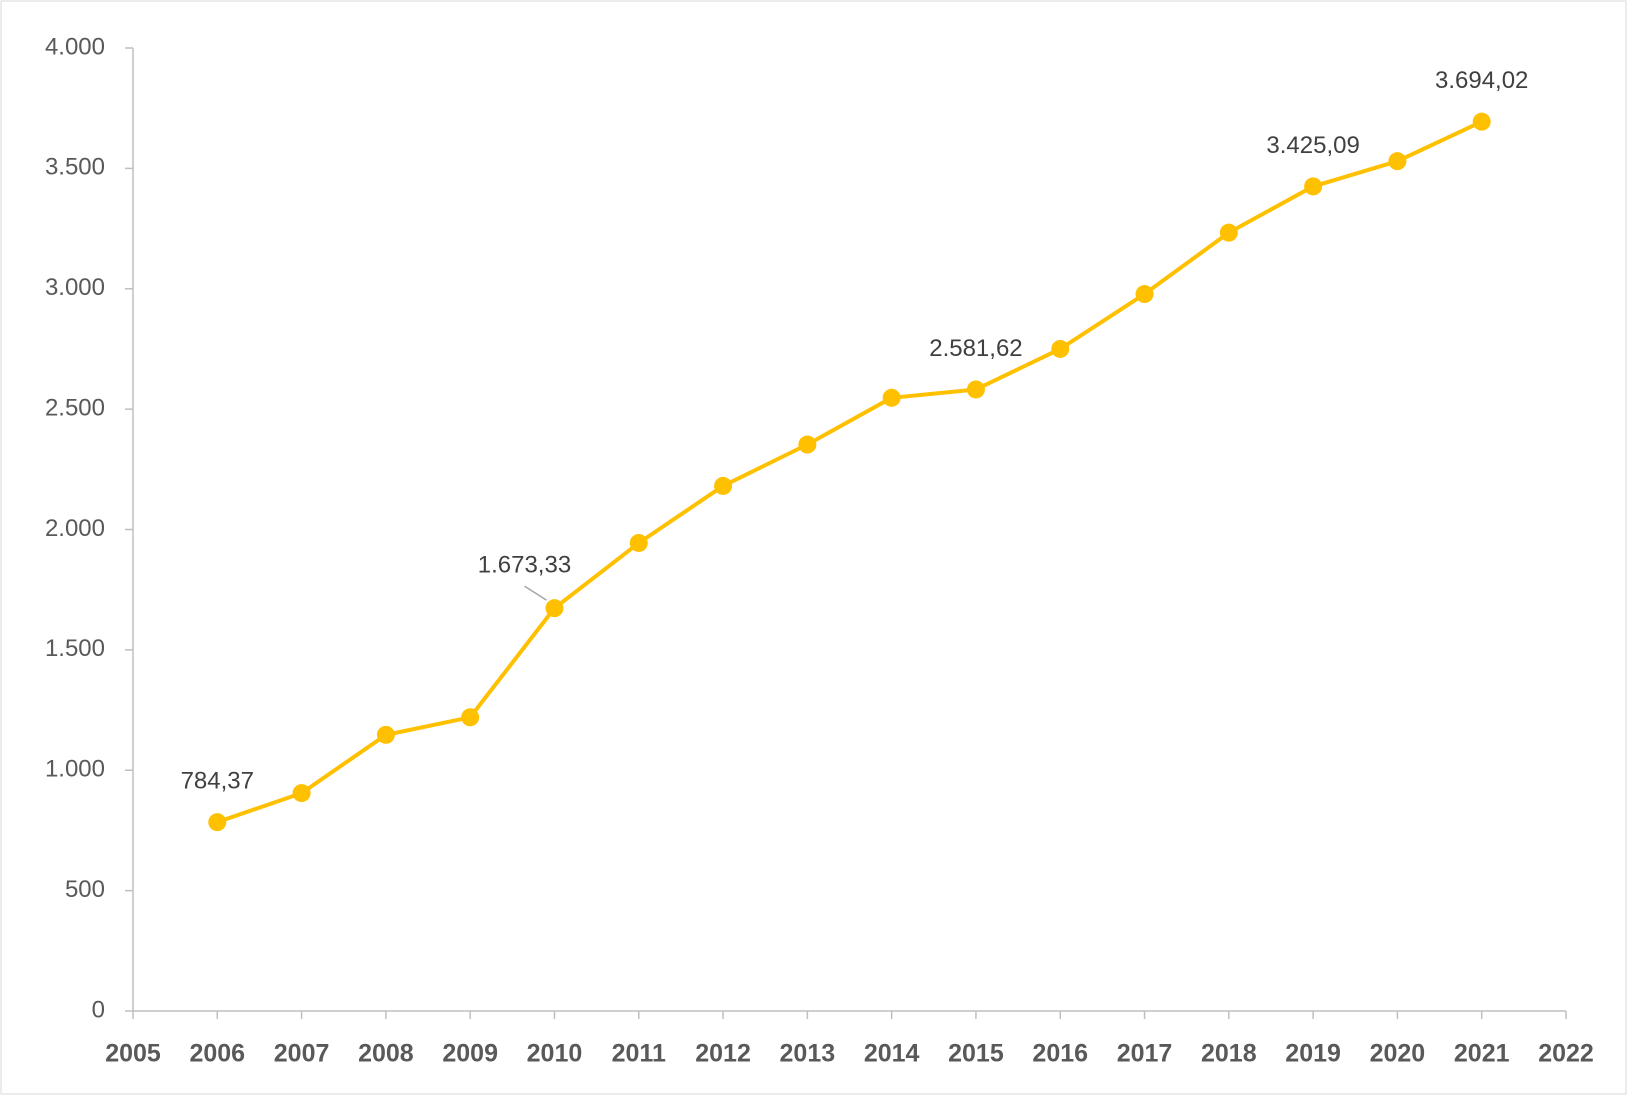 This screenshot has width=1627, height=1095. Describe the element at coordinates (75, 407) in the screenshot. I see `y-tick-label: 2.500` at that location.